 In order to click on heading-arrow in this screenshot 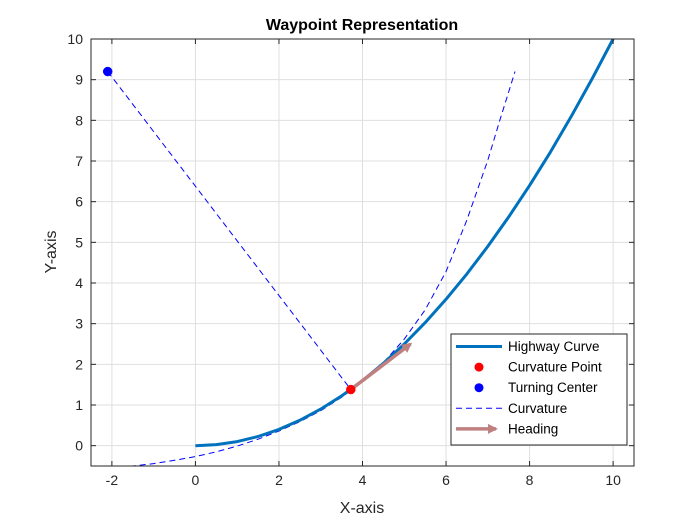, I will do `click(381, 366)`.